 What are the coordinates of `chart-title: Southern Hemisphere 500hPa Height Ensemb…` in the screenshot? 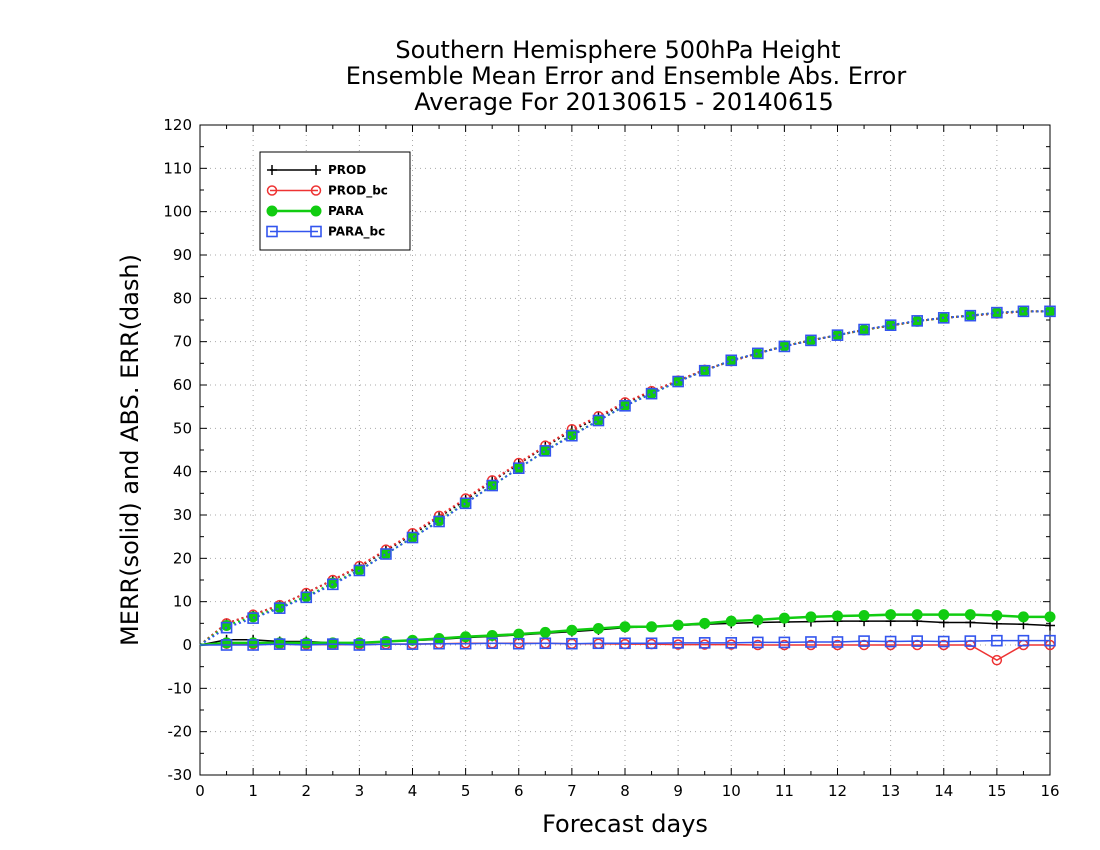 It's located at (626, 76).